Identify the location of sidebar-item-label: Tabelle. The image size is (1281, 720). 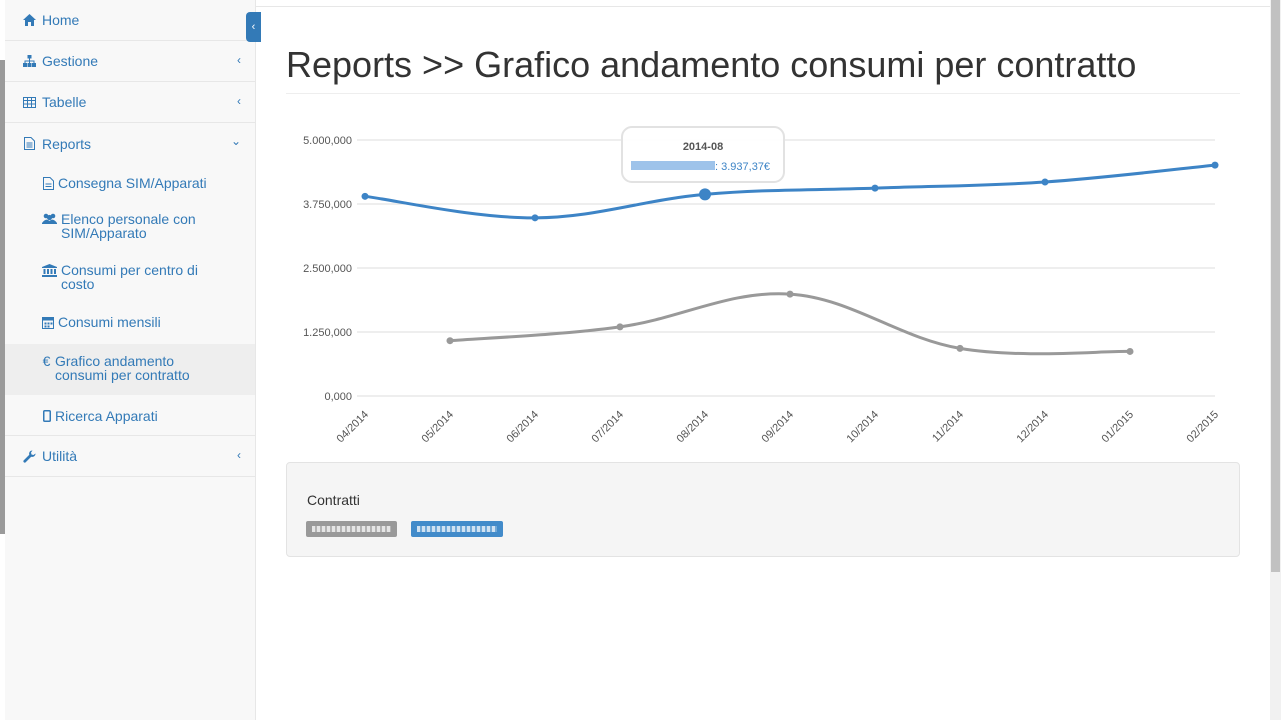
(64, 102).